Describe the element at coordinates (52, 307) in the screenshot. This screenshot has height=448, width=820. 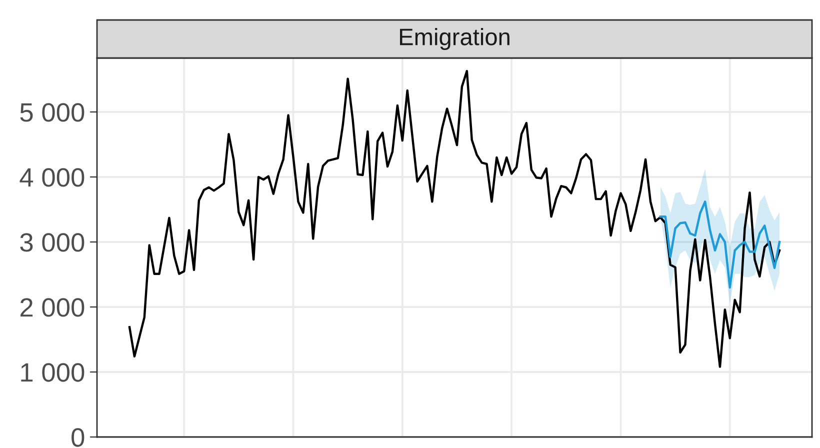
I see `y-tick-label: 2 000` at that location.